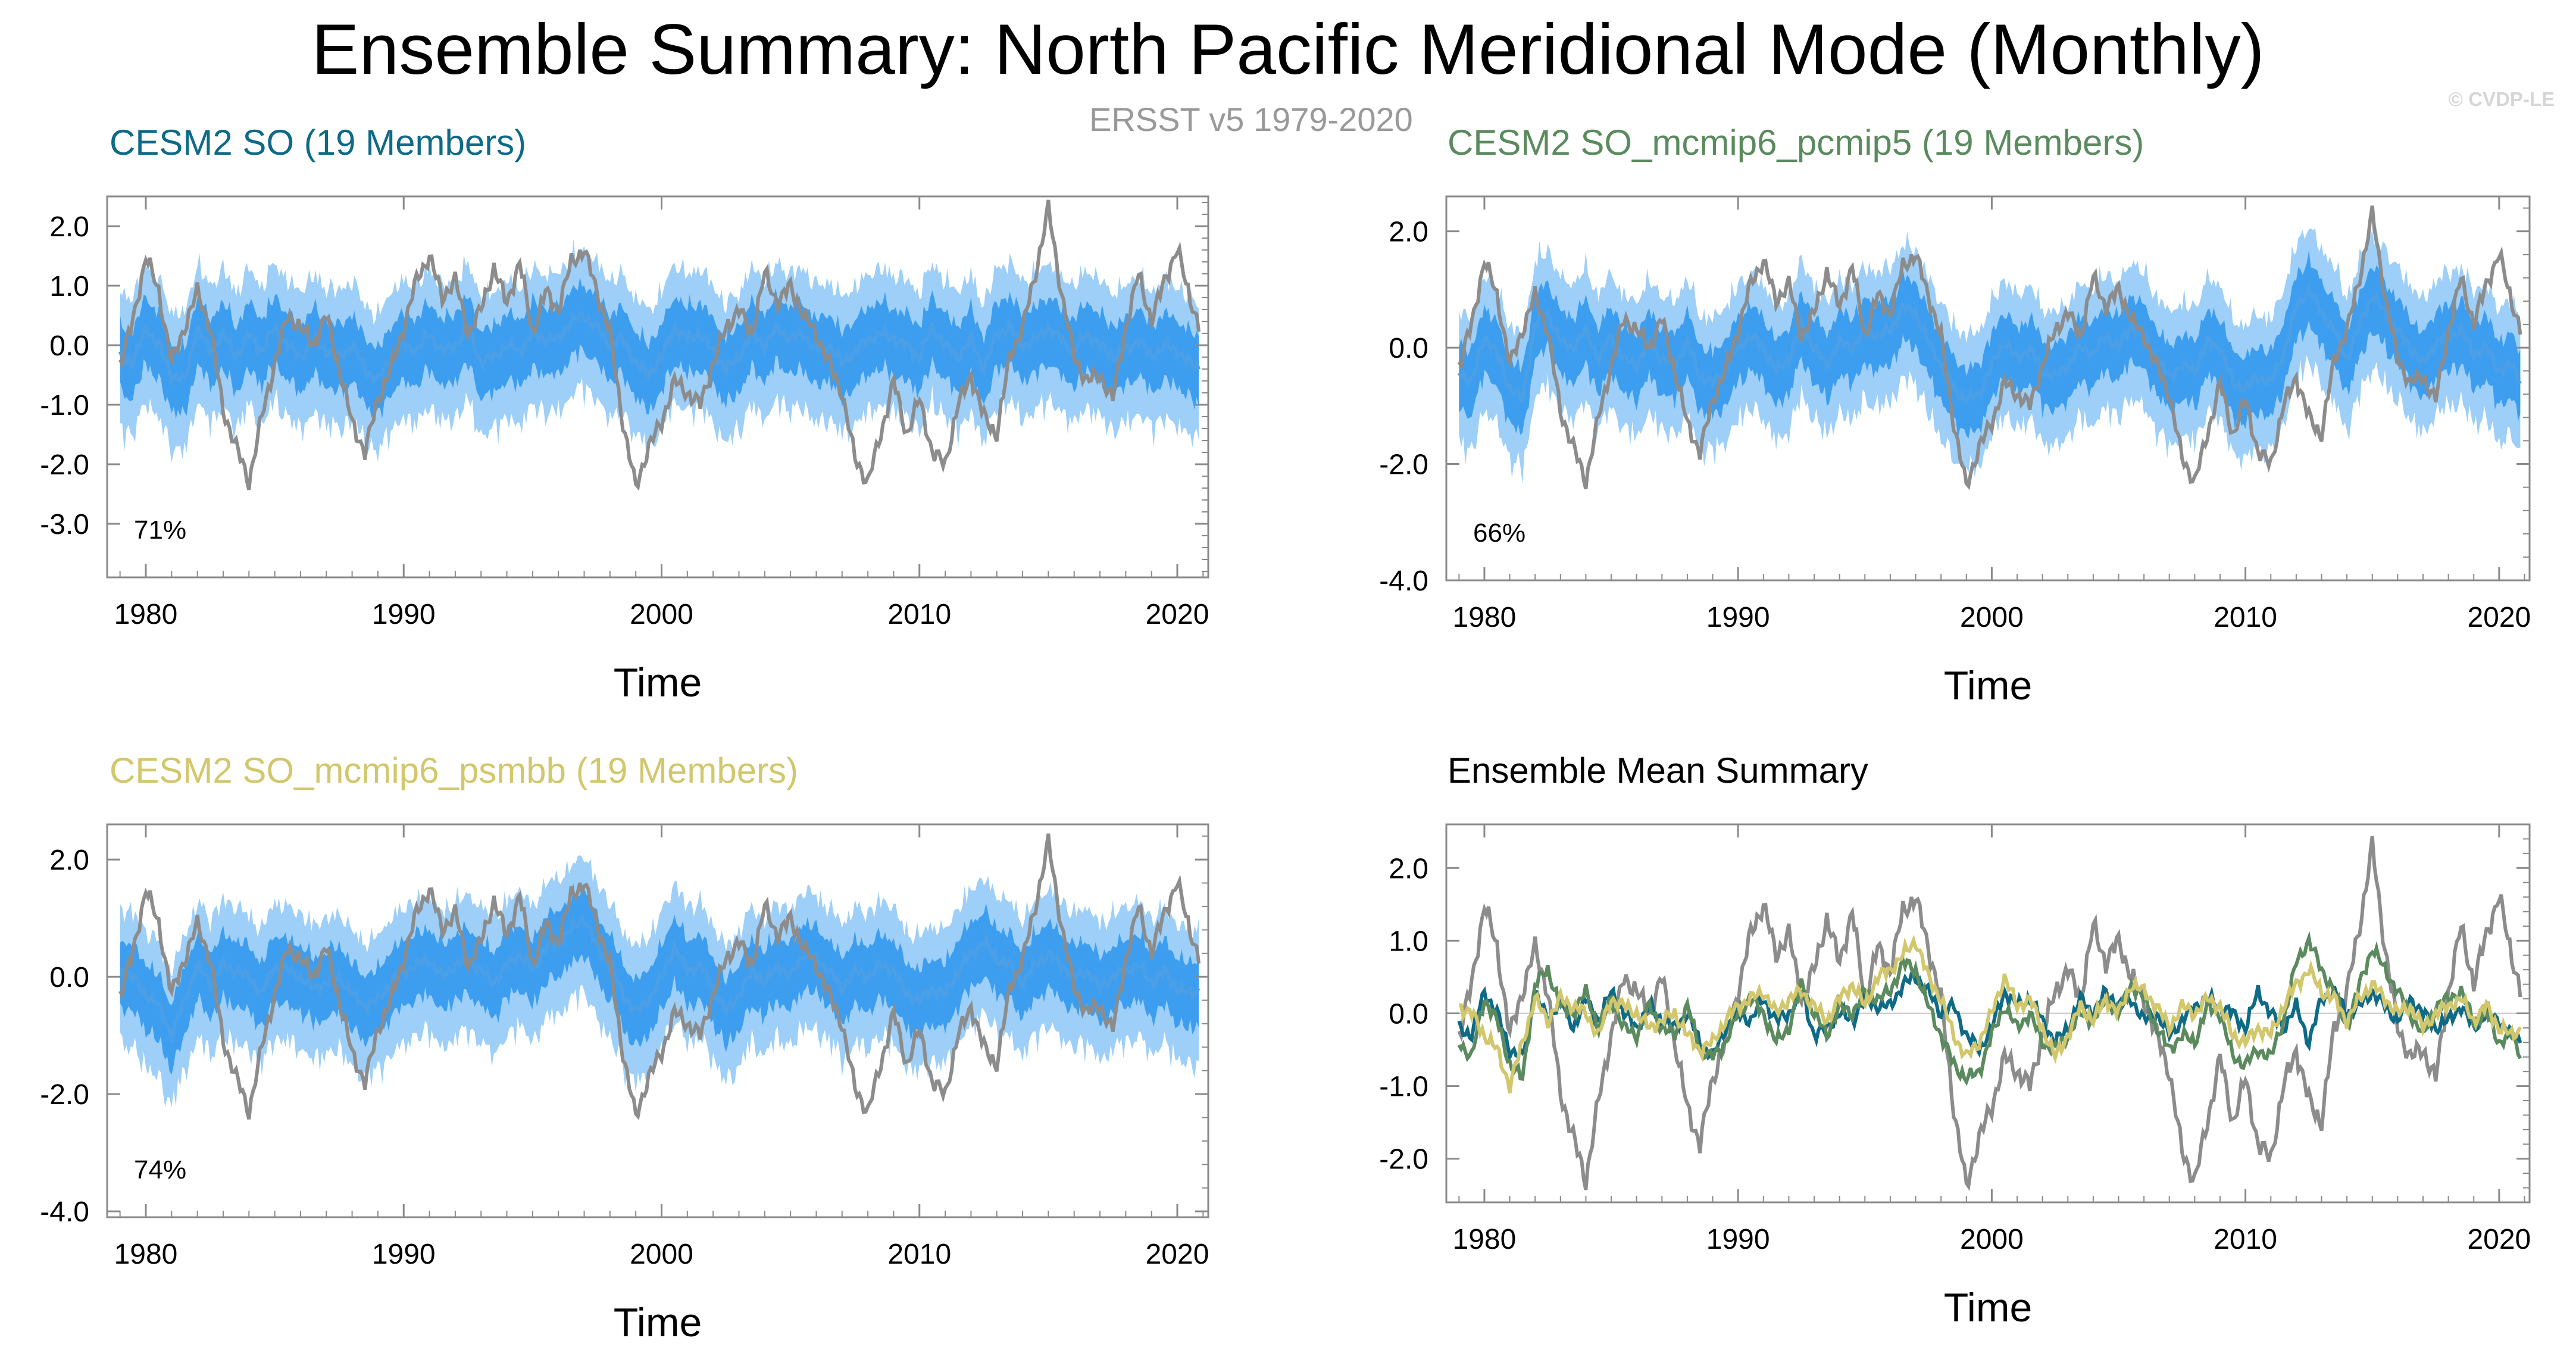  I want to click on panel-title: CESM2 SO_mcmip6_pcmip5 (19 Members), so click(1796, 142).